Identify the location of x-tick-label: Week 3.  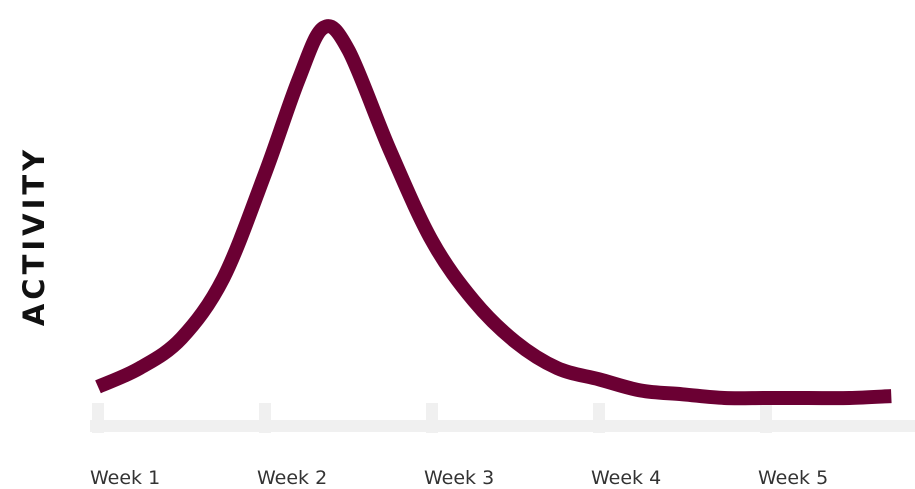
(459, 478).